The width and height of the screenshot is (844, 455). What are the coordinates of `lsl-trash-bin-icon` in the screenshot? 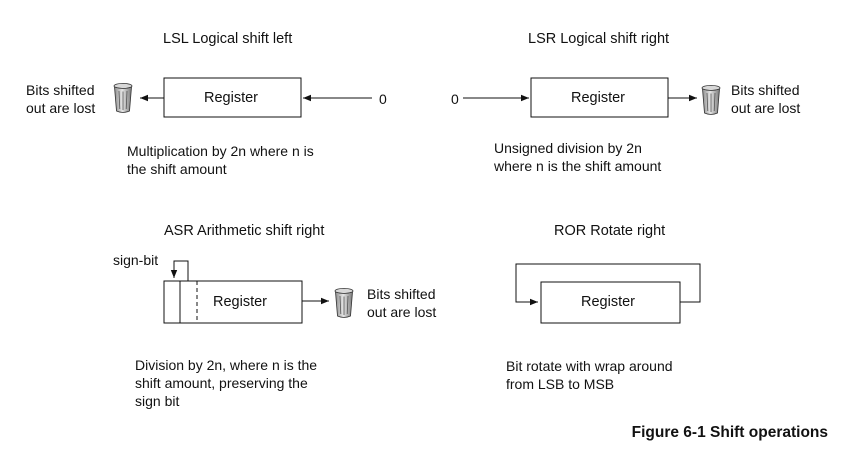 It's located at (123, 98).